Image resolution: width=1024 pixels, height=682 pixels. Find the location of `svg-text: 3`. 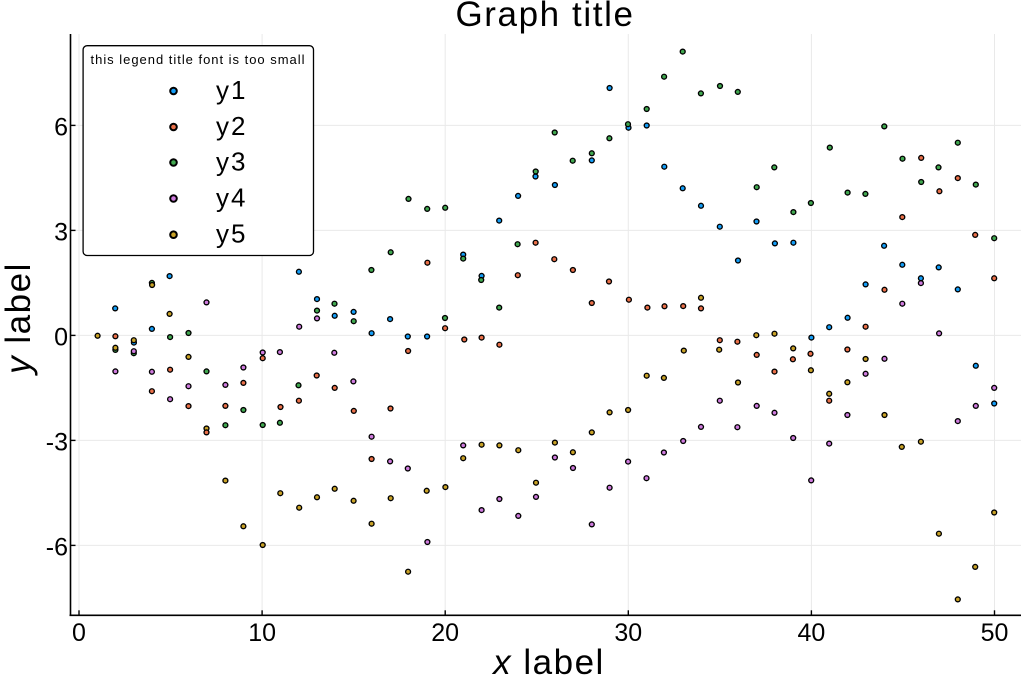

svg-text: 3 is located at coordinates (61, 232).